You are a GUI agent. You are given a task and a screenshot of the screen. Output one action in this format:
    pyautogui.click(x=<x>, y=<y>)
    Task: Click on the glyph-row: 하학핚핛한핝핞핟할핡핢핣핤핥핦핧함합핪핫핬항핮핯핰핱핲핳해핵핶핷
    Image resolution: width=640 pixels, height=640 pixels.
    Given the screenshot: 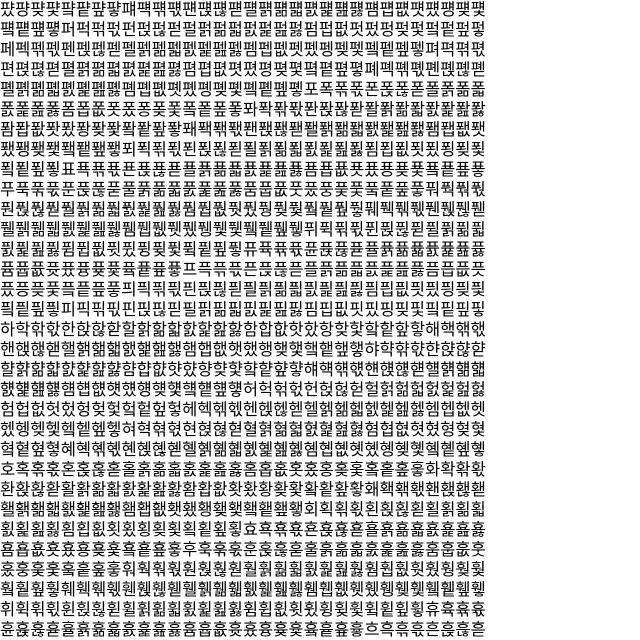 What is the action you would take?
    pyautogui.click(x=243, y=329)
    